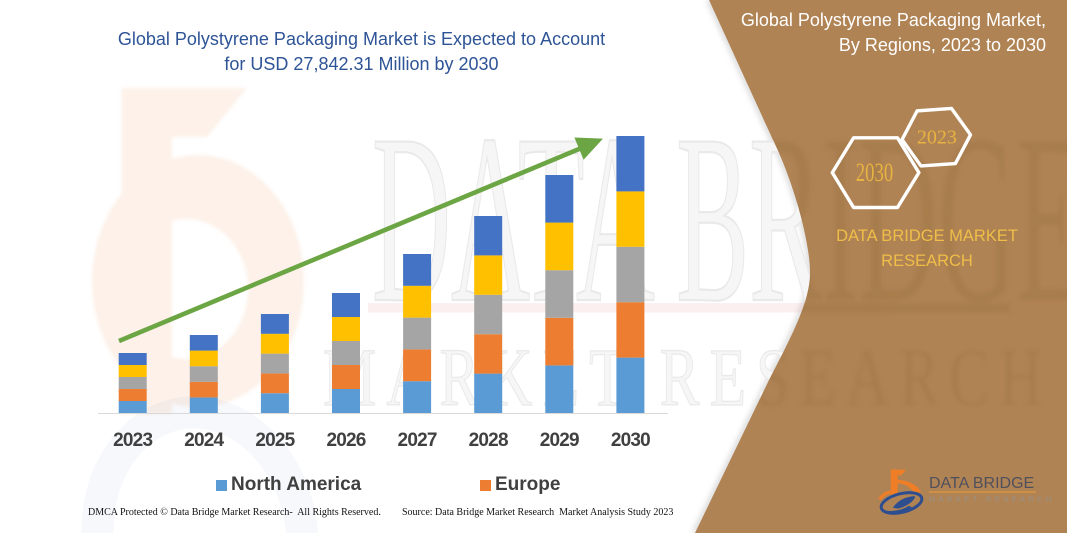 The width and height of the screenshot is (1067, 533). I want to click on svg-text: 2023, so click(937, 137).